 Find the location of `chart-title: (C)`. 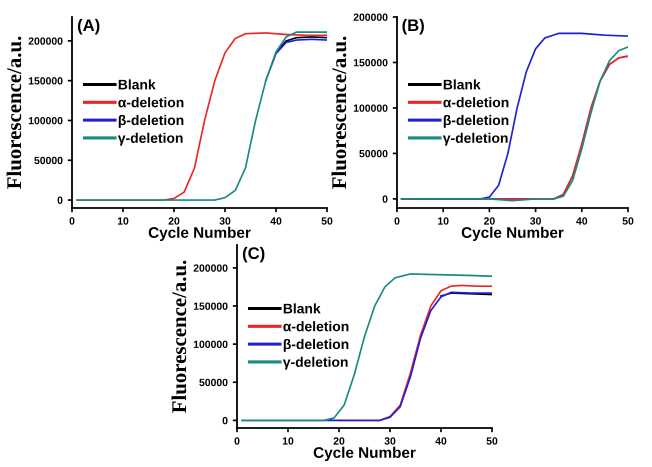

chart-title: (C) is located at coordinates (253, 254).